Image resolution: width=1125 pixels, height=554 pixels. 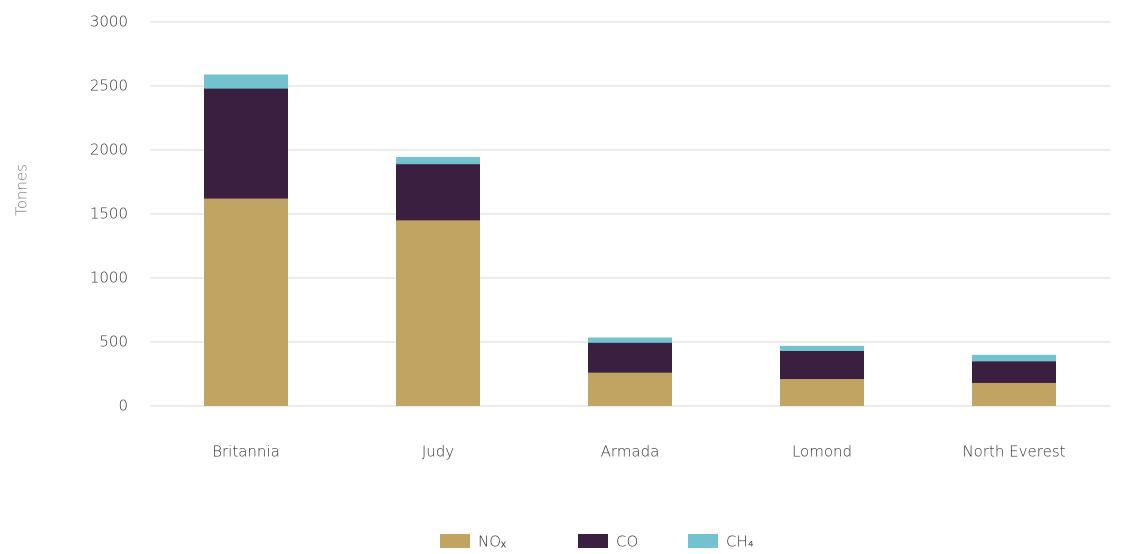 I want to click on y-tick-label: 2000, so click(x=109, y=150).